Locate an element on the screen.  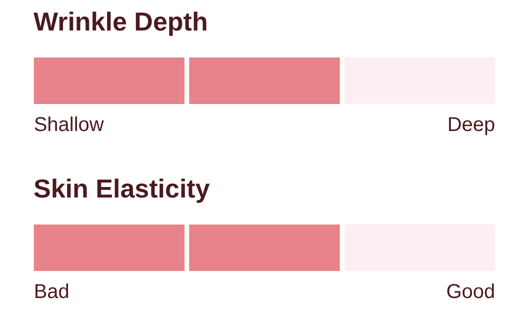
text: Good is located at coordinates (471, 292).